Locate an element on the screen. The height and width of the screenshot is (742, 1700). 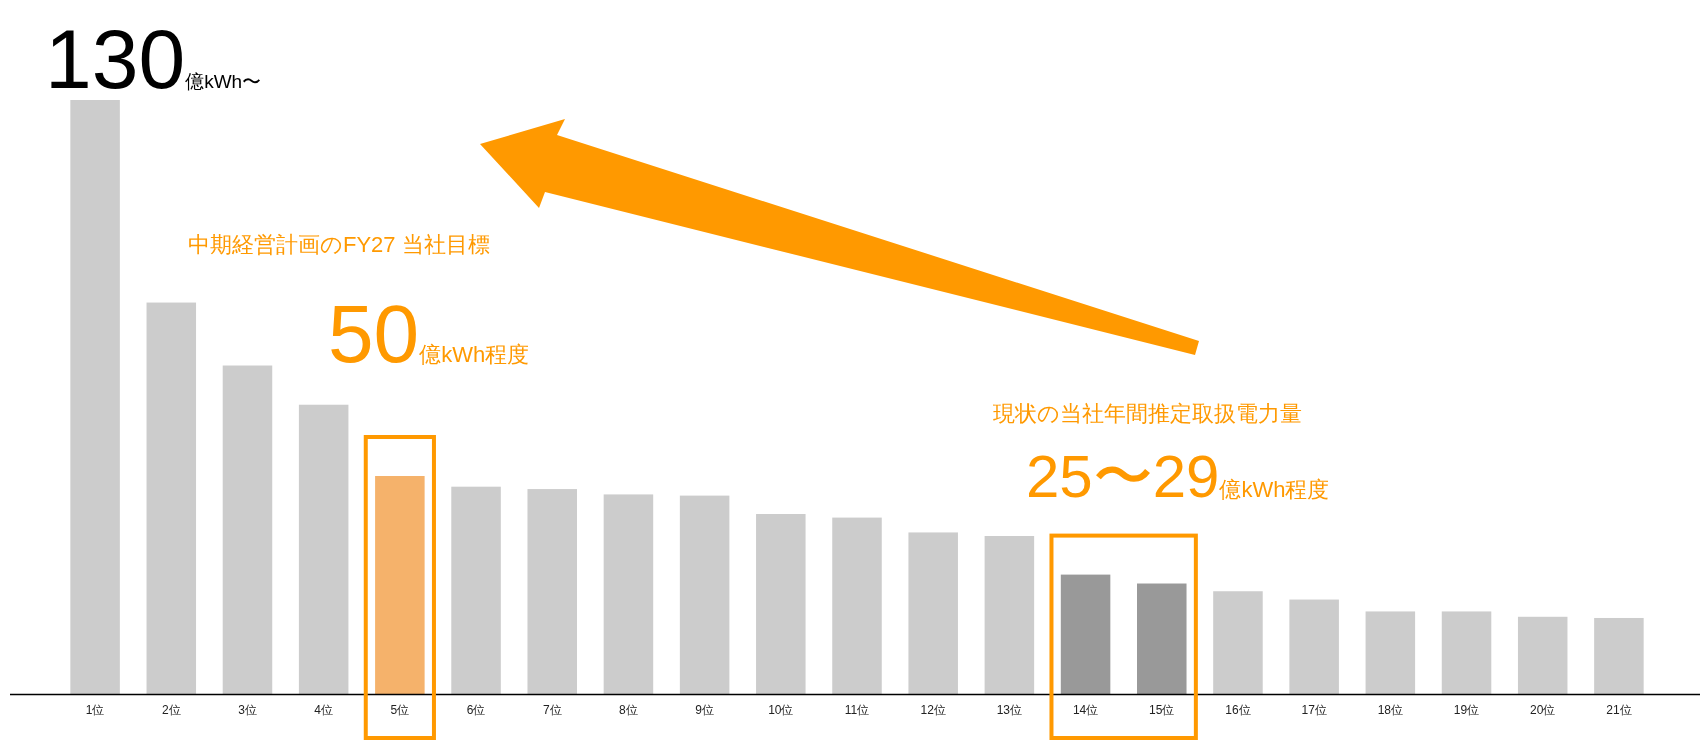
x-tick-label: 13位 is located at coordinates (1009, 710).